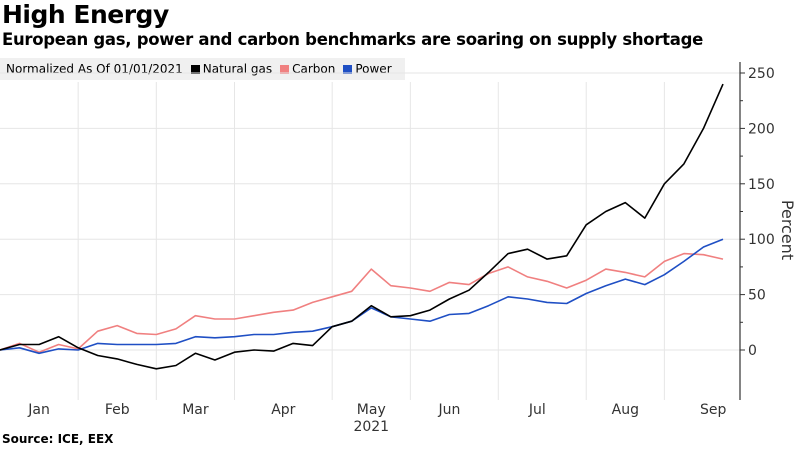  What do you see at coordinates (752, 351) in the screenshot?
I see `y-tick-label: 0` at bounding box center [752, 351].